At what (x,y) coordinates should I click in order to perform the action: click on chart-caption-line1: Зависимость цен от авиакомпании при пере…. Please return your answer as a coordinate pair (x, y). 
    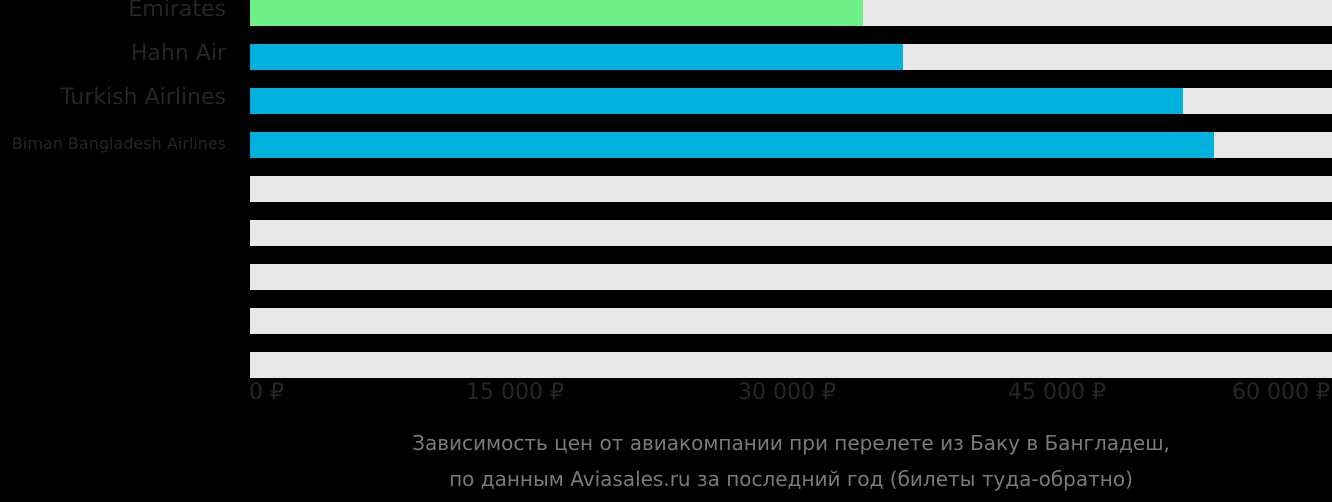
    Looking at the image, I should click on (791, 443).